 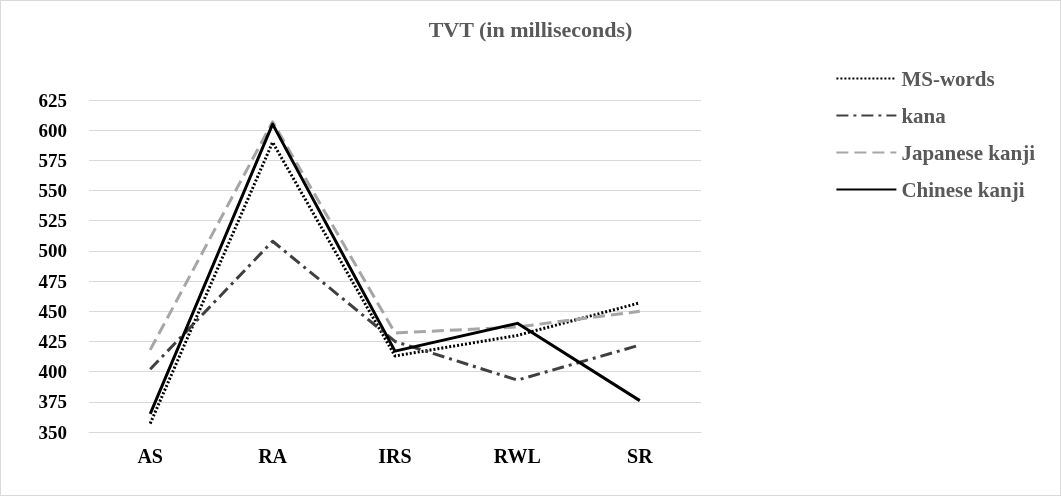 I want to click on legend-label: Chinese kanji, so click(x=963, y=189).